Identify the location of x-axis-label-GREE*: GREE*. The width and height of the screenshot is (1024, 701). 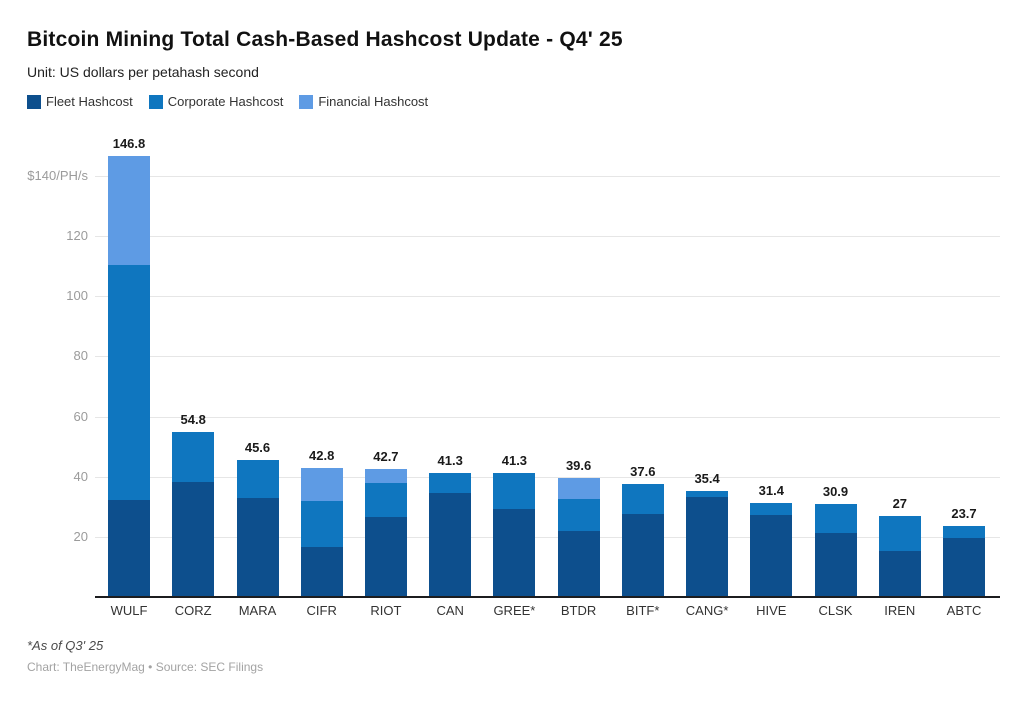
(514, 610).